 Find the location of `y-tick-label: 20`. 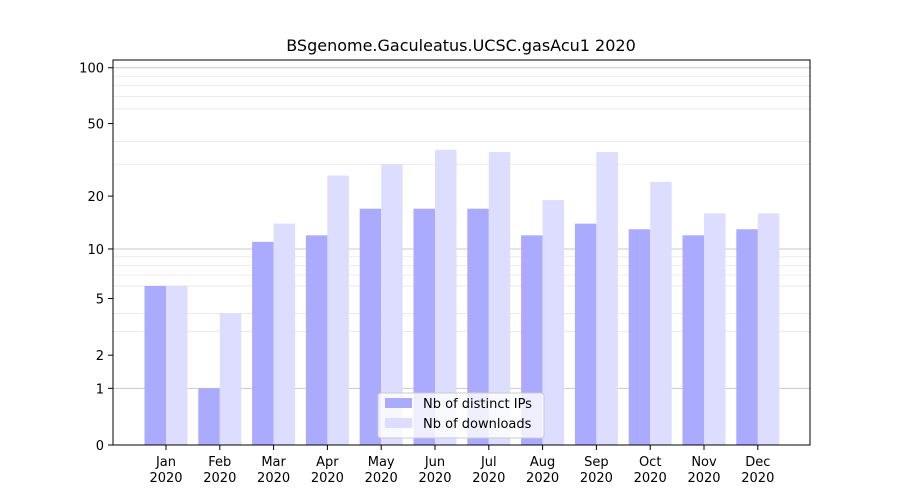

y-tick-label: 20 is located at coordinates (95, 197).